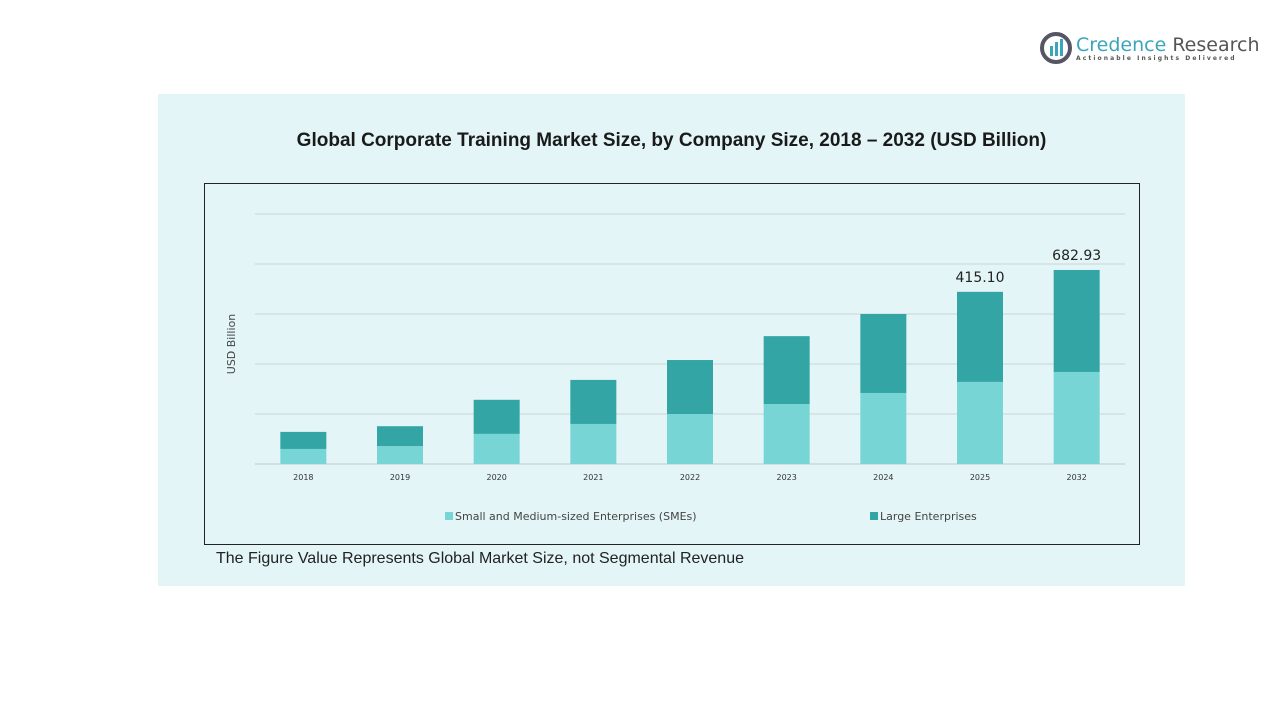 The image size is (1280, 720). Describe the element at coordinates (690, 439) in the screenshot. I see `bar-sme-2022` at that location.